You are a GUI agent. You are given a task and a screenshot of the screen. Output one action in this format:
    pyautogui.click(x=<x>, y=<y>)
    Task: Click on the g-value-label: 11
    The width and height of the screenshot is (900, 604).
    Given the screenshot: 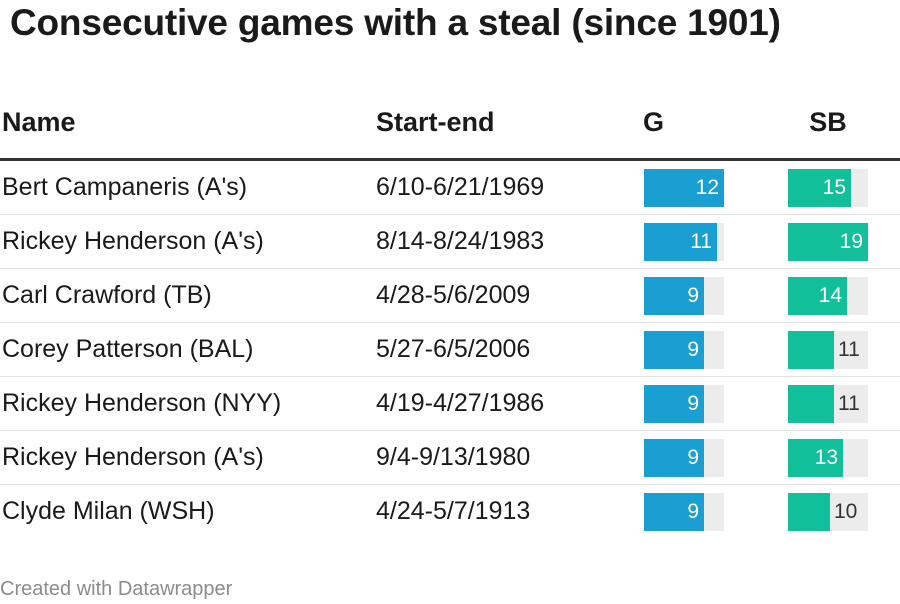 What is the action you would take?
    pyautogui.click(x=701, y=241)
    